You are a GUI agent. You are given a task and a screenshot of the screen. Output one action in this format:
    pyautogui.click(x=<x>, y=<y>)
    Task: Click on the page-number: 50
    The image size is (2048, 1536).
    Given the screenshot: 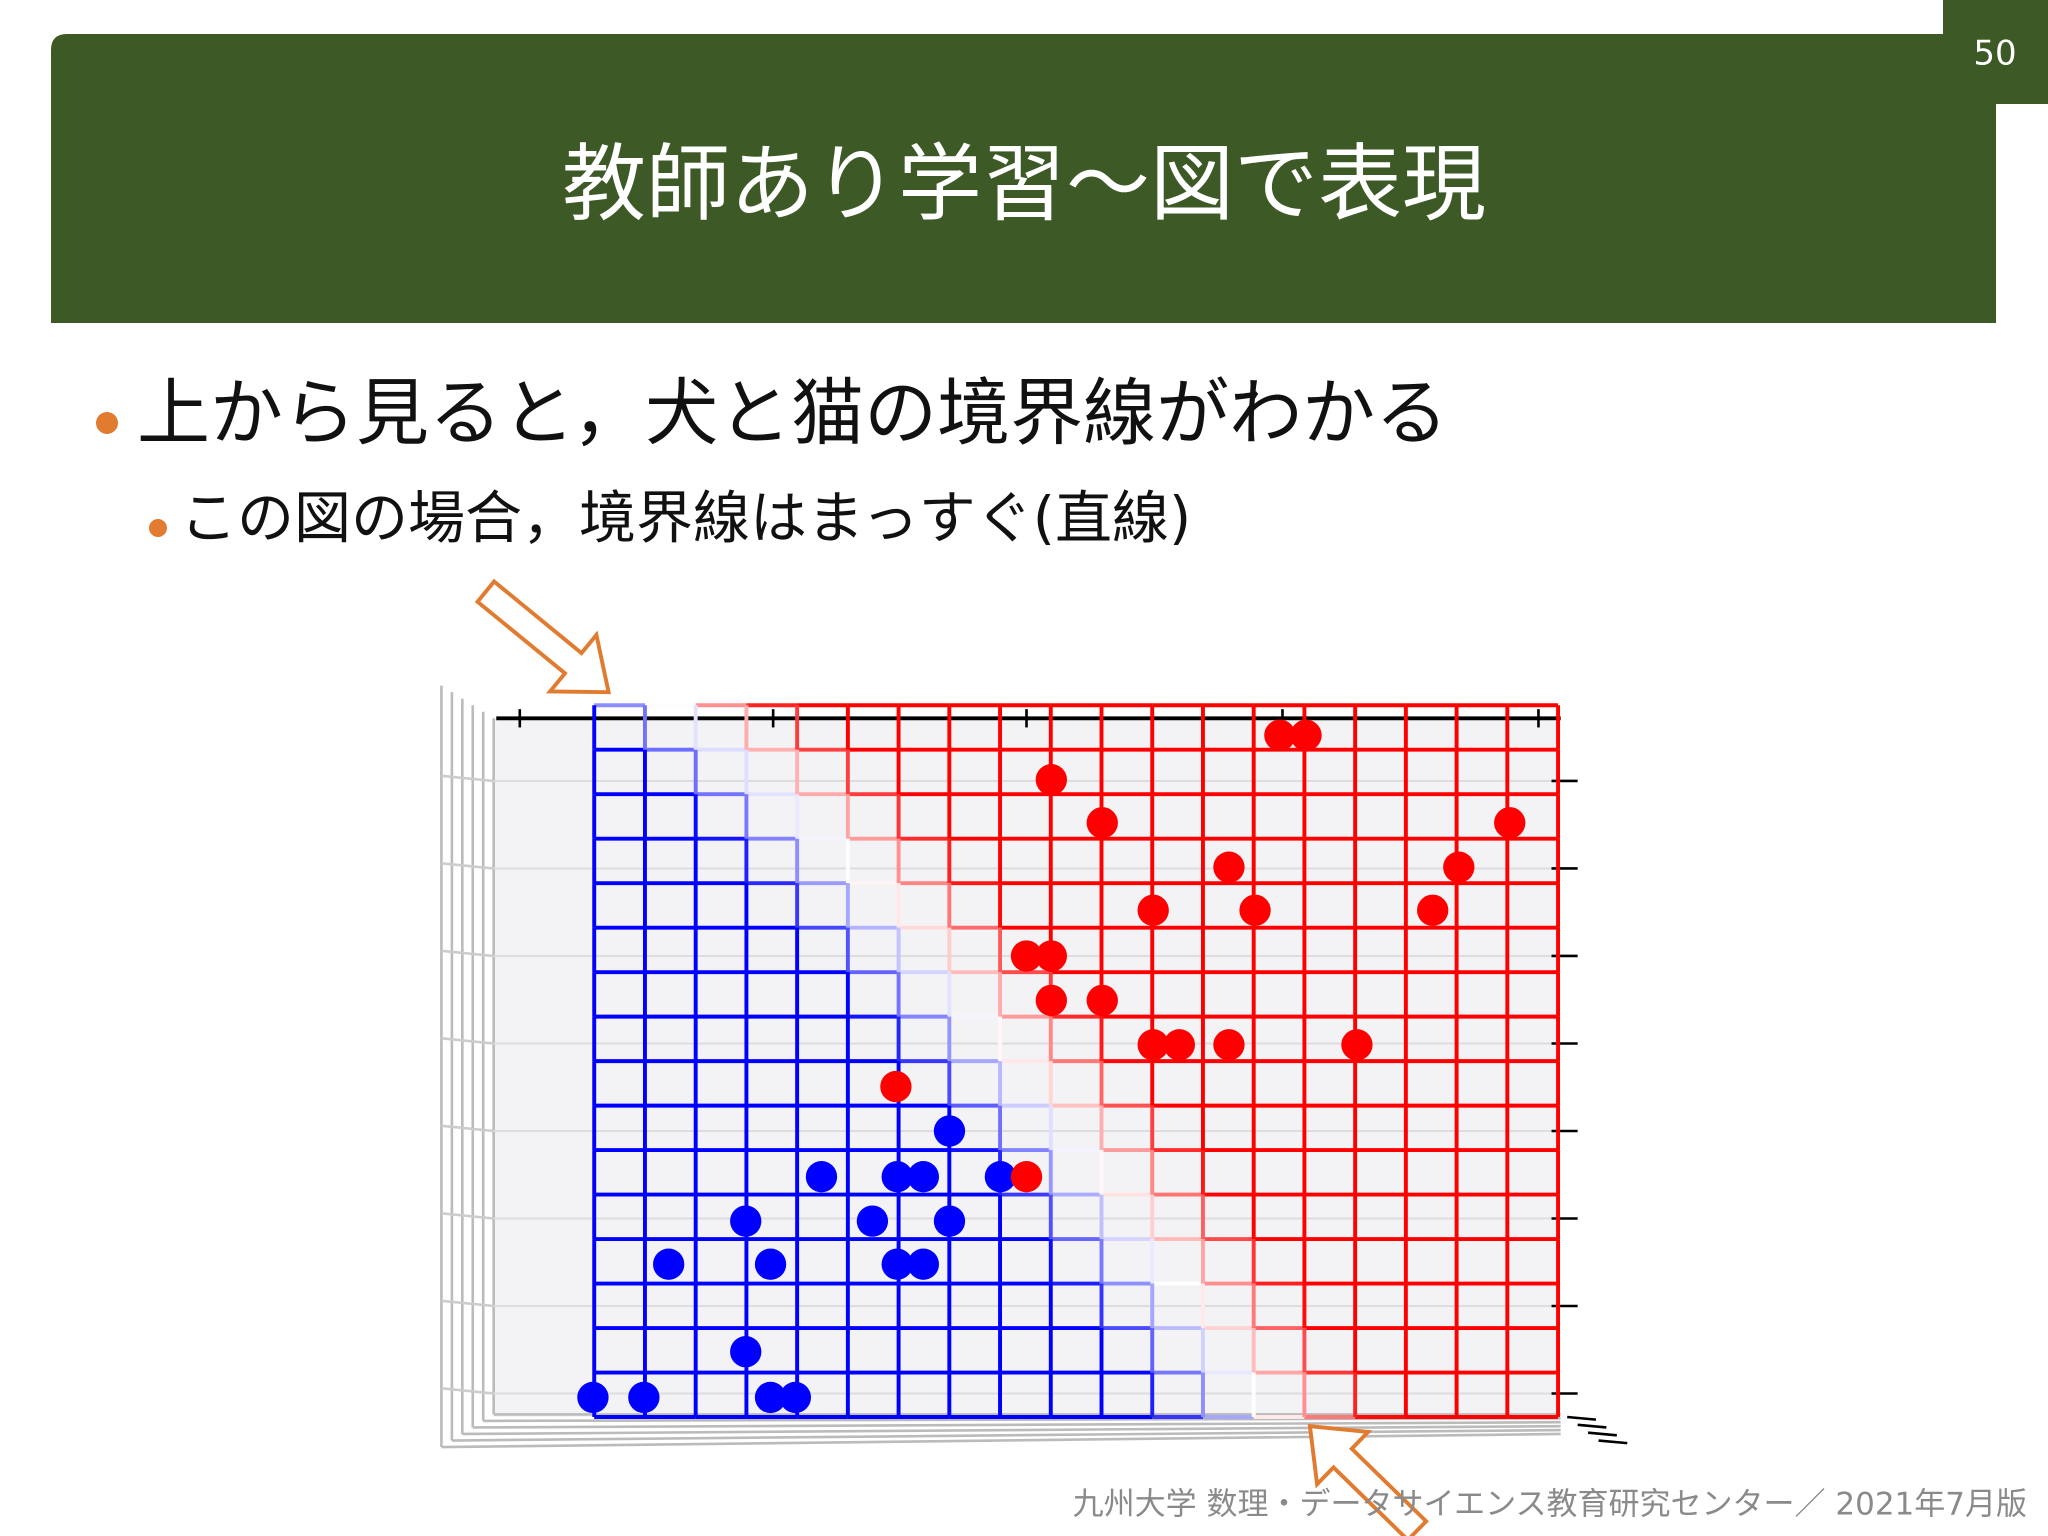 What is the action you would take?
    pyautogui.click(x=1994, y=54)
    